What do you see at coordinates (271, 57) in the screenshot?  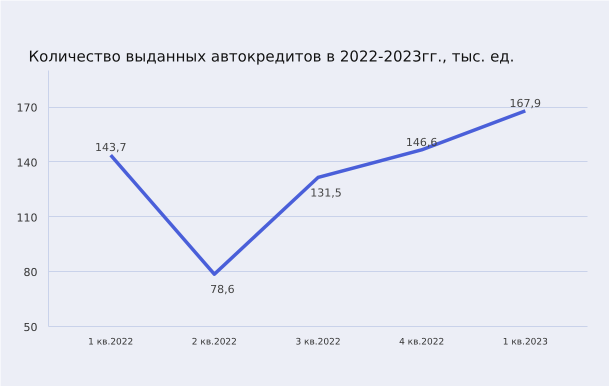 I see `chart-title: Количество выданных автокредитов в 2022-2023гг., тыс. ед.` at bounding box center [271, 57].